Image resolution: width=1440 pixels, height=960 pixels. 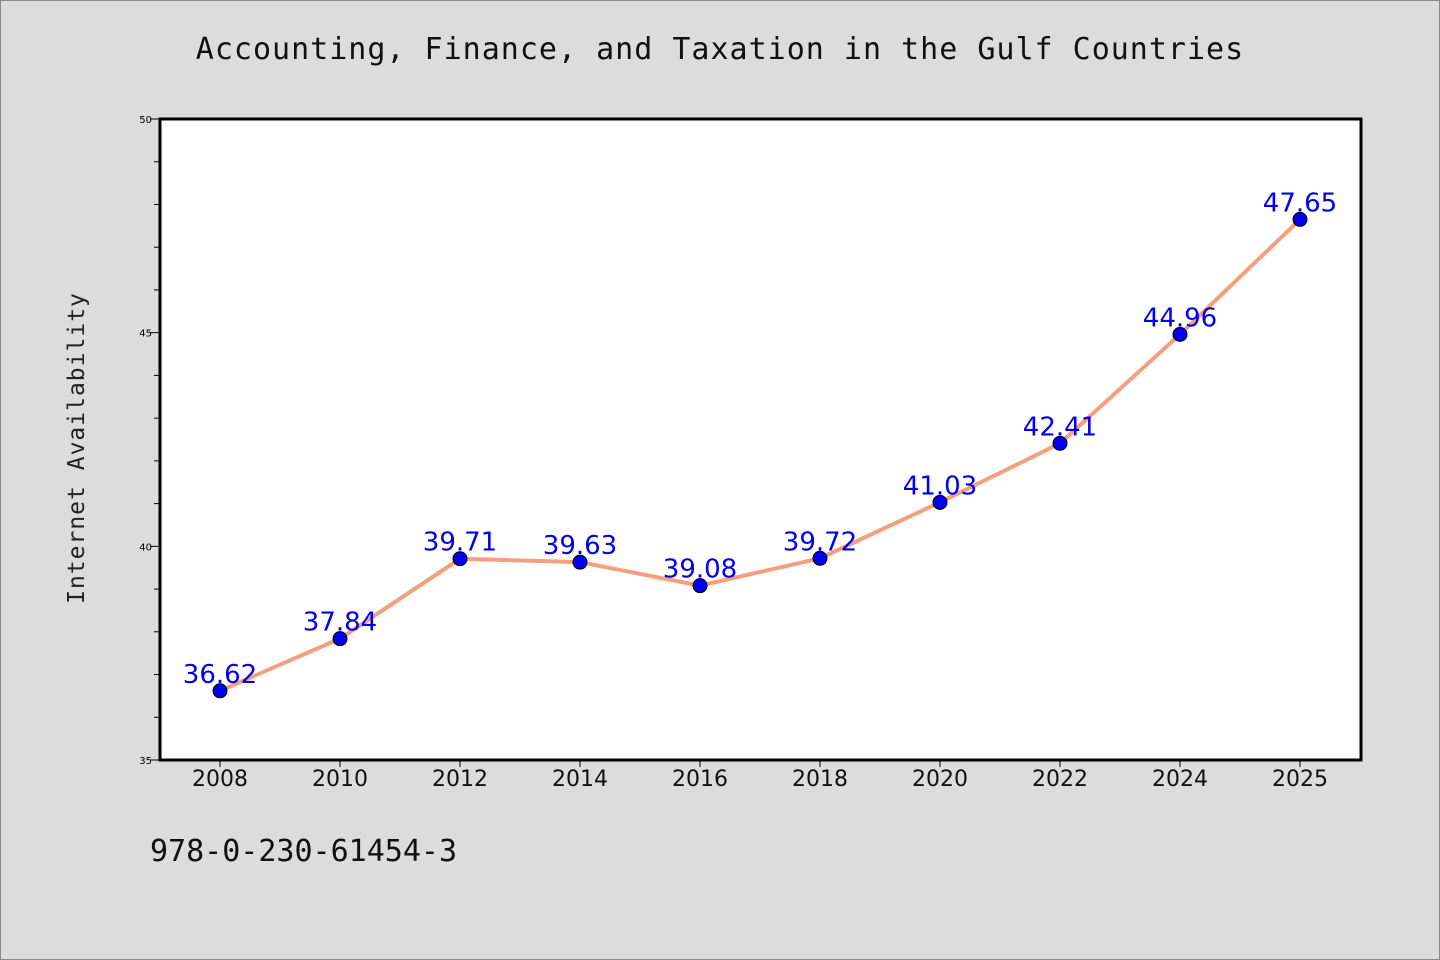 What do you see at coordinates (460, 543) in the screenshot?
I see `data-label: 39.71` at bounding box center [460, 543].